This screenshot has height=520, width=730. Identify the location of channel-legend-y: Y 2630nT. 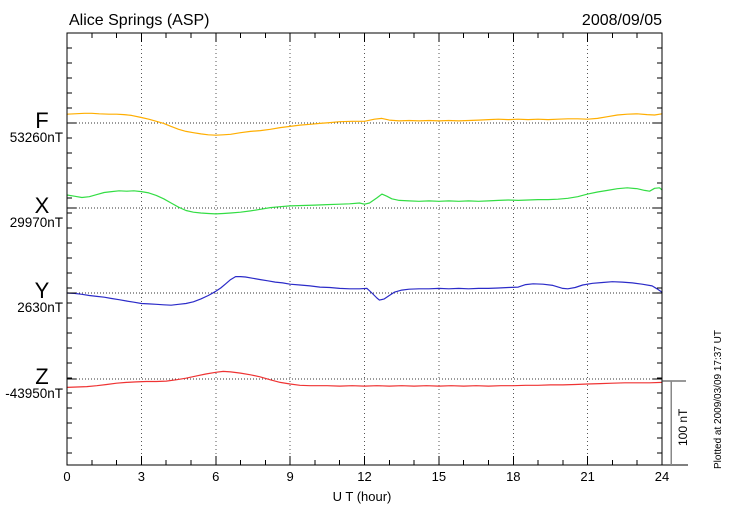
(40, 296).